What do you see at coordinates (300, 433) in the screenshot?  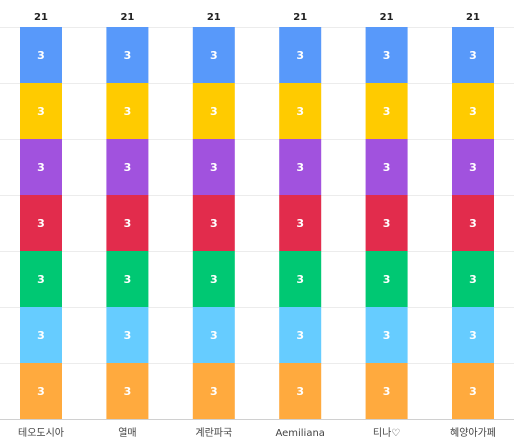 I see `x-tick-label: Aemiliana` at bounding box center [300, 433].